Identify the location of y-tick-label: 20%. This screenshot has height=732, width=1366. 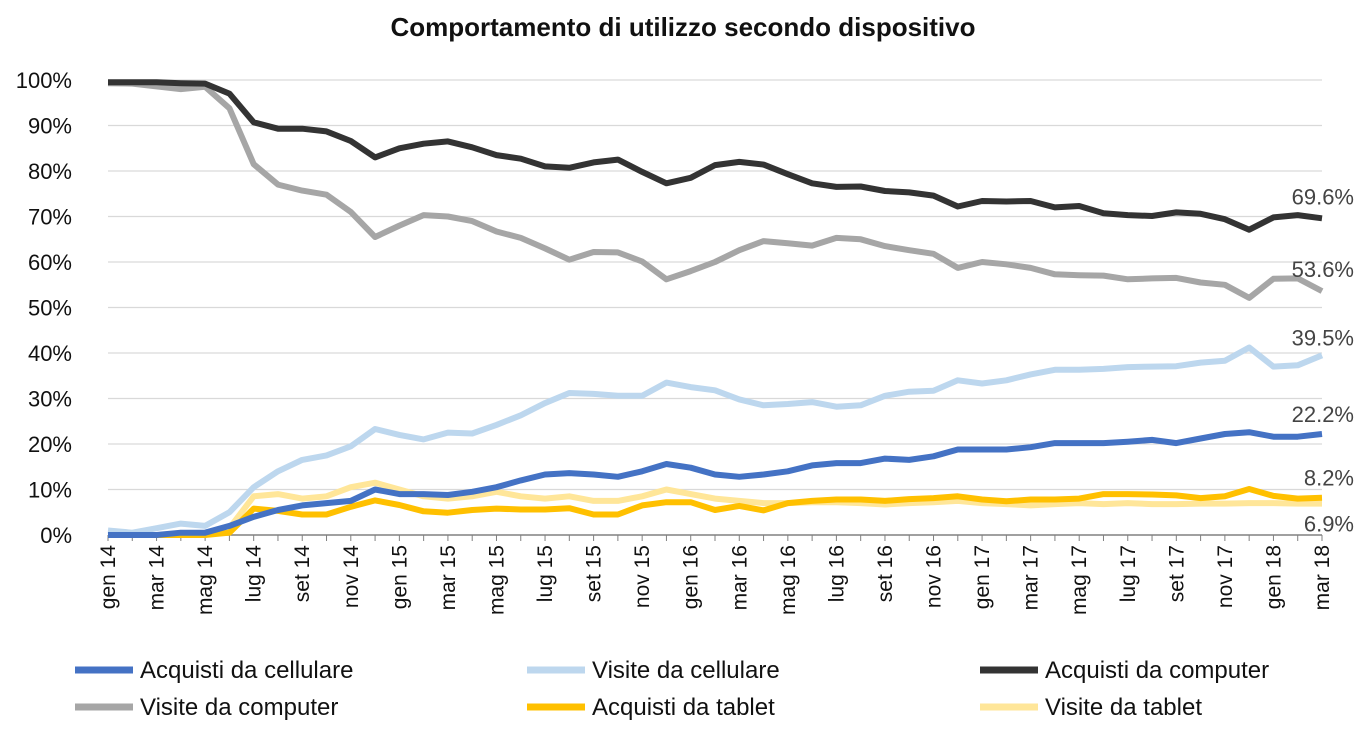
(50, 444).